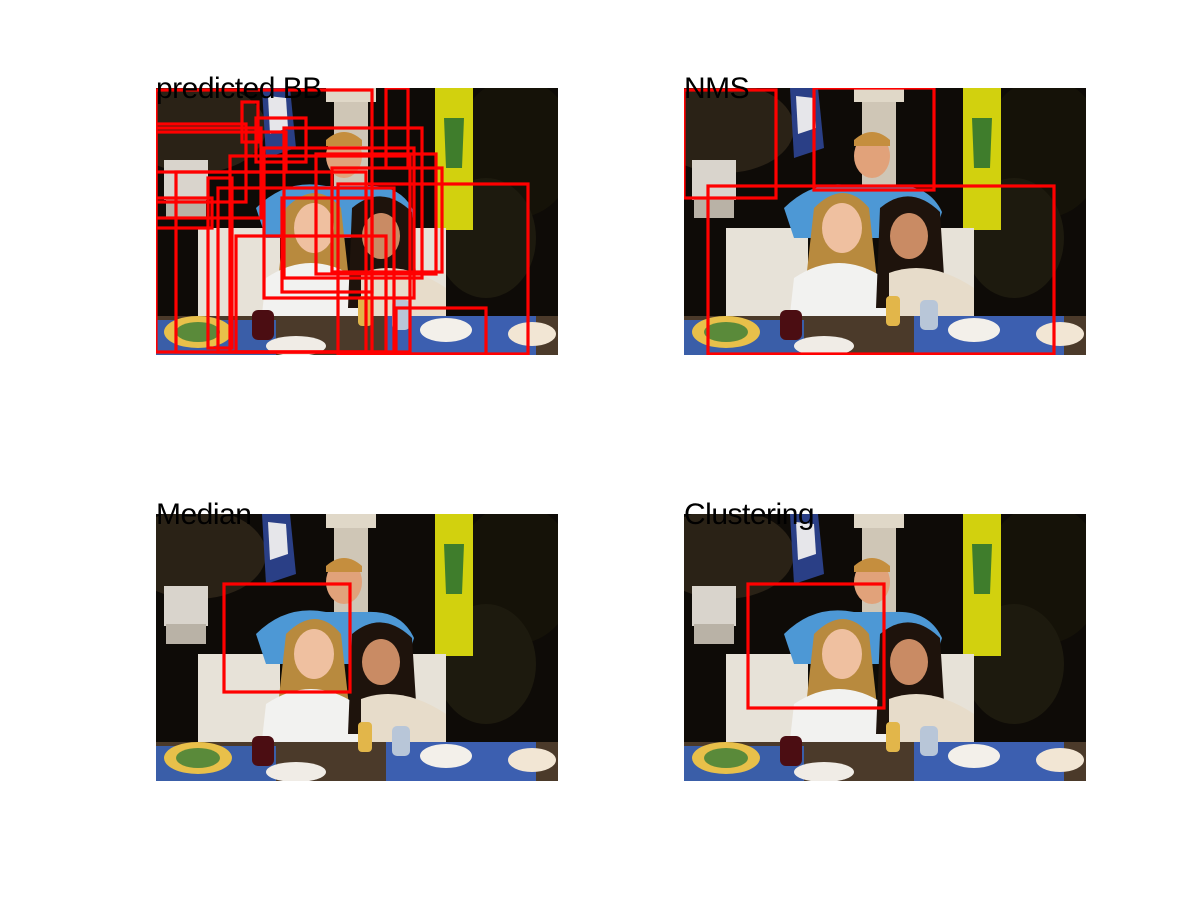 The height and width of the screenshot is (900, 1200). I want to click on panel-title: Median, so click(204, 514).